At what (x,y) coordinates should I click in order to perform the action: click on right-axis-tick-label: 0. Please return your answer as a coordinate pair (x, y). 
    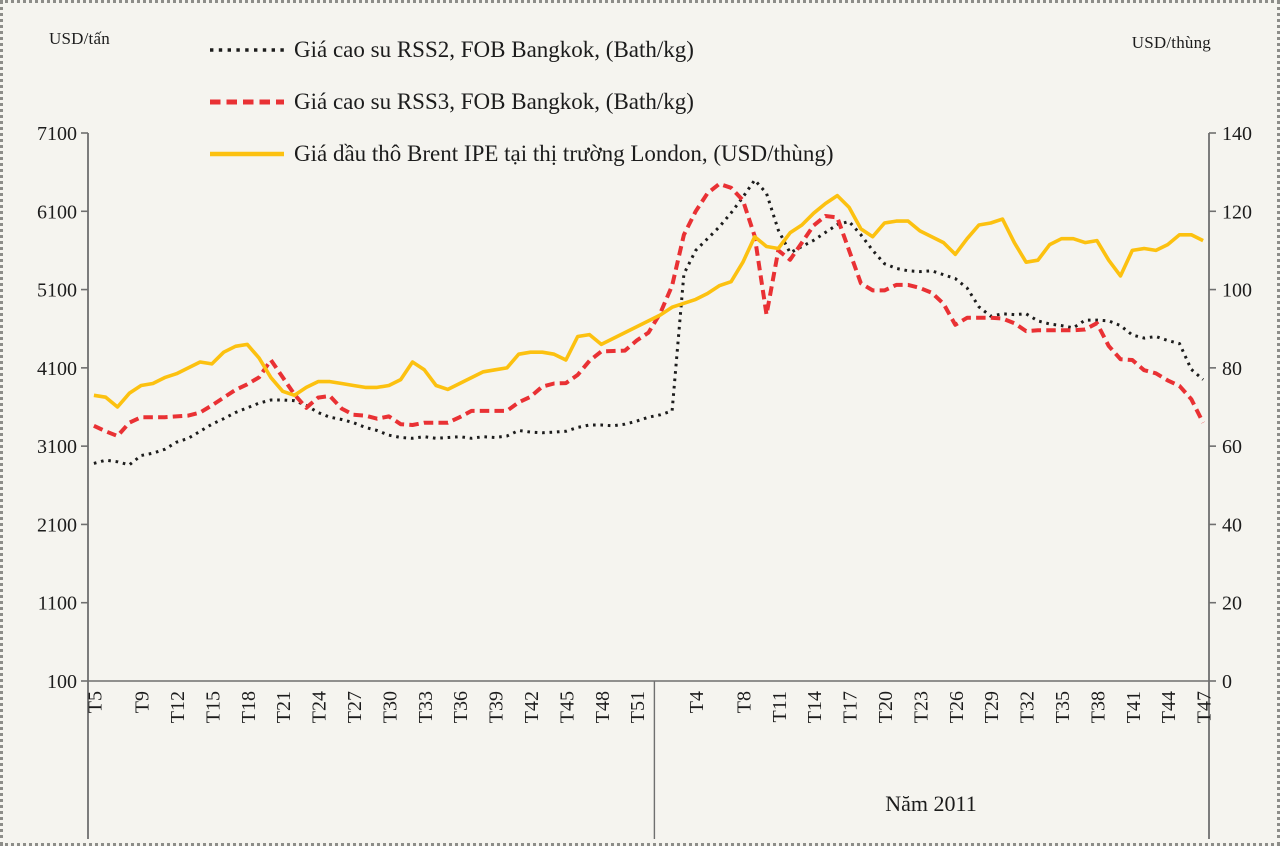
    Looking at the image, I should click on (1227, 682).